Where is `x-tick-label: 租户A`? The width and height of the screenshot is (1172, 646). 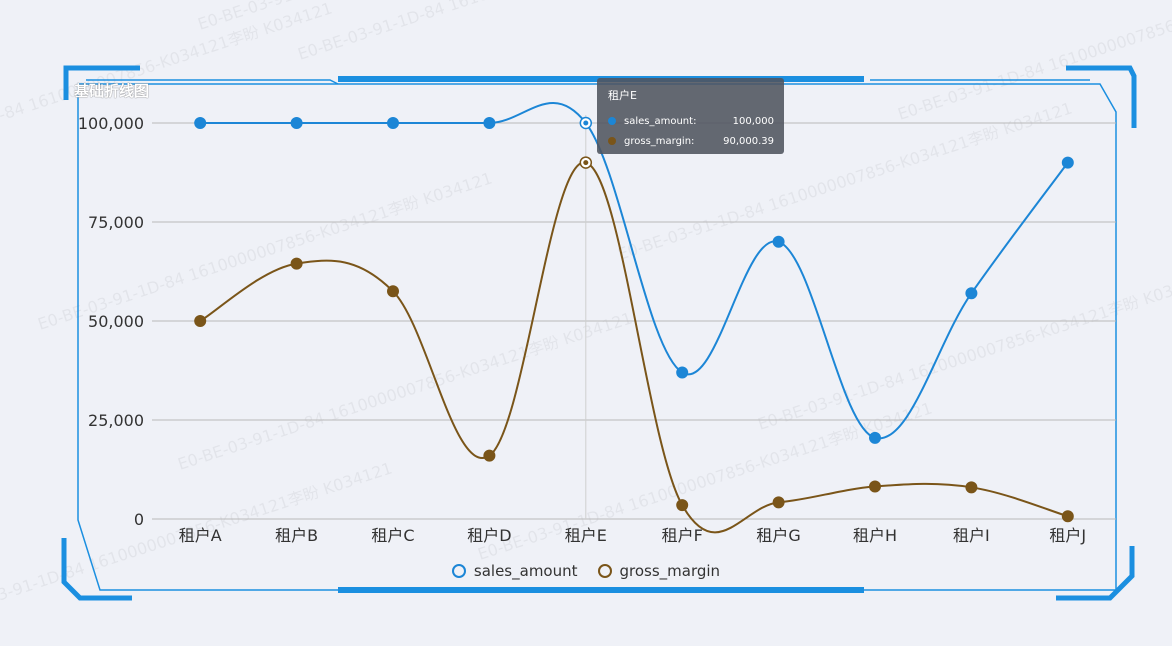 x-tick-label: 租户A is located at coordinates (200, 535).